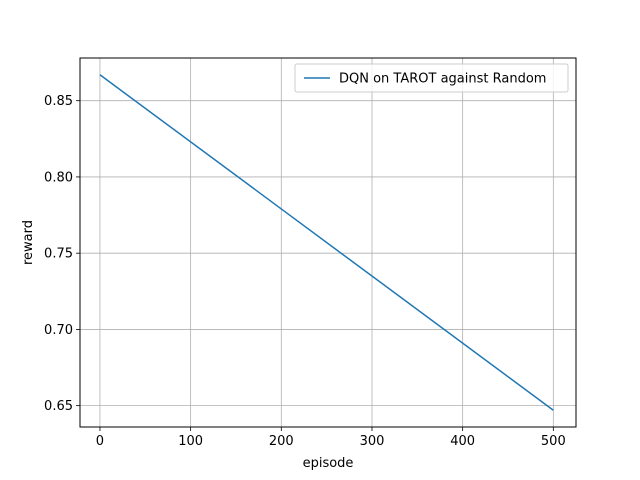 The height and width of the screenshot is (480, 640). I want to click on y-tick-label: 0.80, so click(58, 177).